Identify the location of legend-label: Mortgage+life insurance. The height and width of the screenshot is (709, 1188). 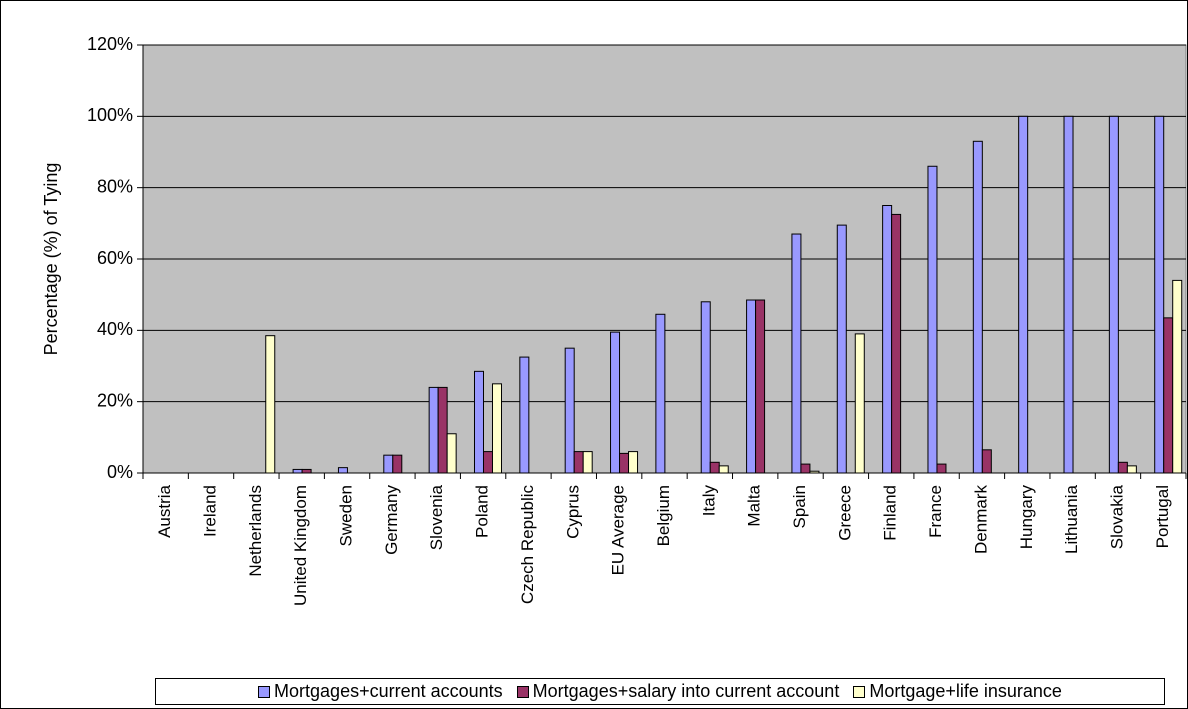
(965, 691).